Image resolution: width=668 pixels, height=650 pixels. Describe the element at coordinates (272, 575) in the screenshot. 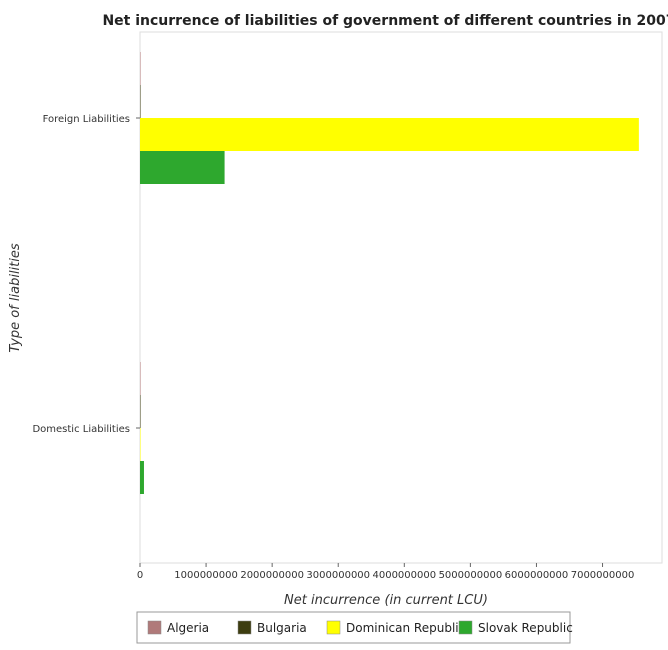

I see `x-tick-label: 2000000000` at that location.